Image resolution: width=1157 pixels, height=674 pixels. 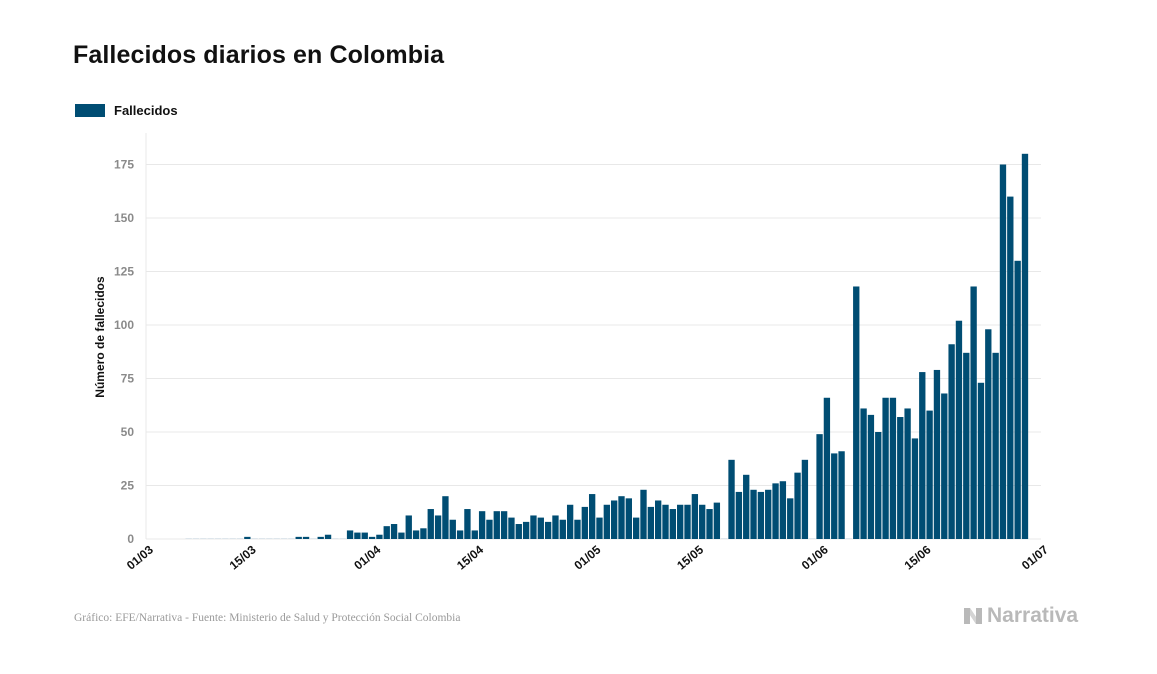 What do you see at coordinates (124, 218) in the screenshot?
I see `y-tick-label: 150` at bounding box center [124, 218].